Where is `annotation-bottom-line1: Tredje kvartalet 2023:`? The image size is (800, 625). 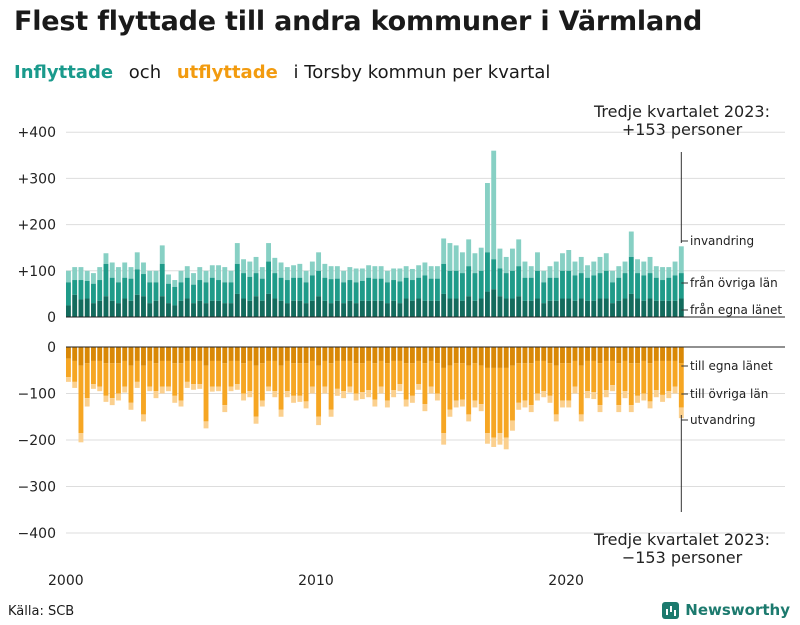 annotation-bottom-line1: Tredje kvartalet 2023: is located at coordinates (681, 539).